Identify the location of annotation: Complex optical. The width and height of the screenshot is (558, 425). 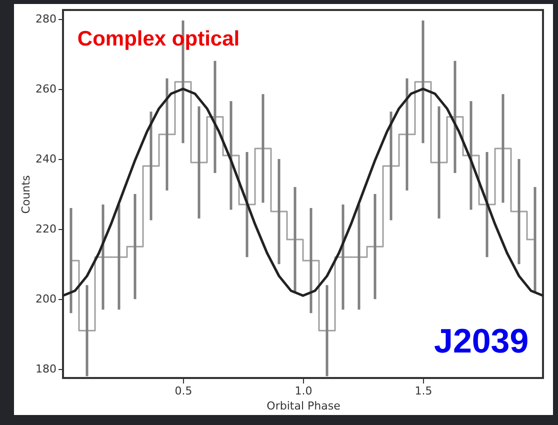
(158, 38).